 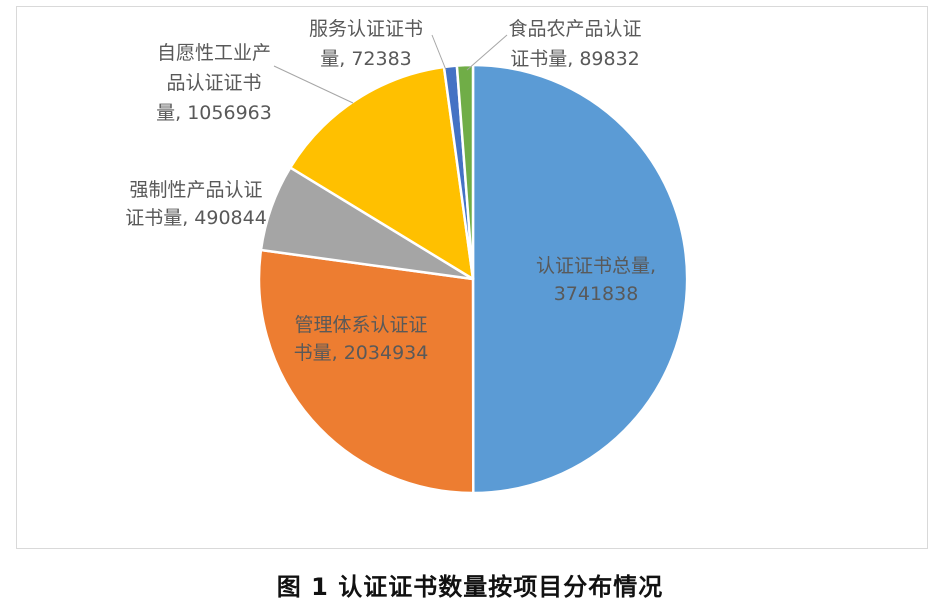 I want to click on slice-label: 管理体系认证证书量, 2034934, so click(x=361, y=339).